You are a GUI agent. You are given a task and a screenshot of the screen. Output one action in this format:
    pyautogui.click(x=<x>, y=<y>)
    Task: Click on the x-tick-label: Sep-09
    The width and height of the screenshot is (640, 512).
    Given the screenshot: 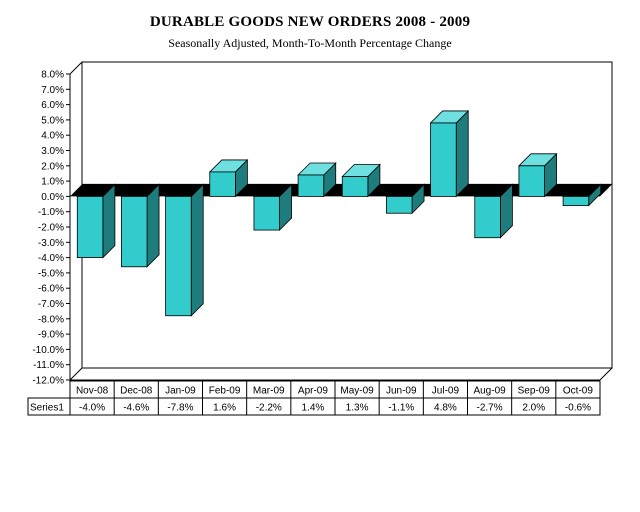 What is the action you would take?
    pyautogui.click(x=534, y=391)
    